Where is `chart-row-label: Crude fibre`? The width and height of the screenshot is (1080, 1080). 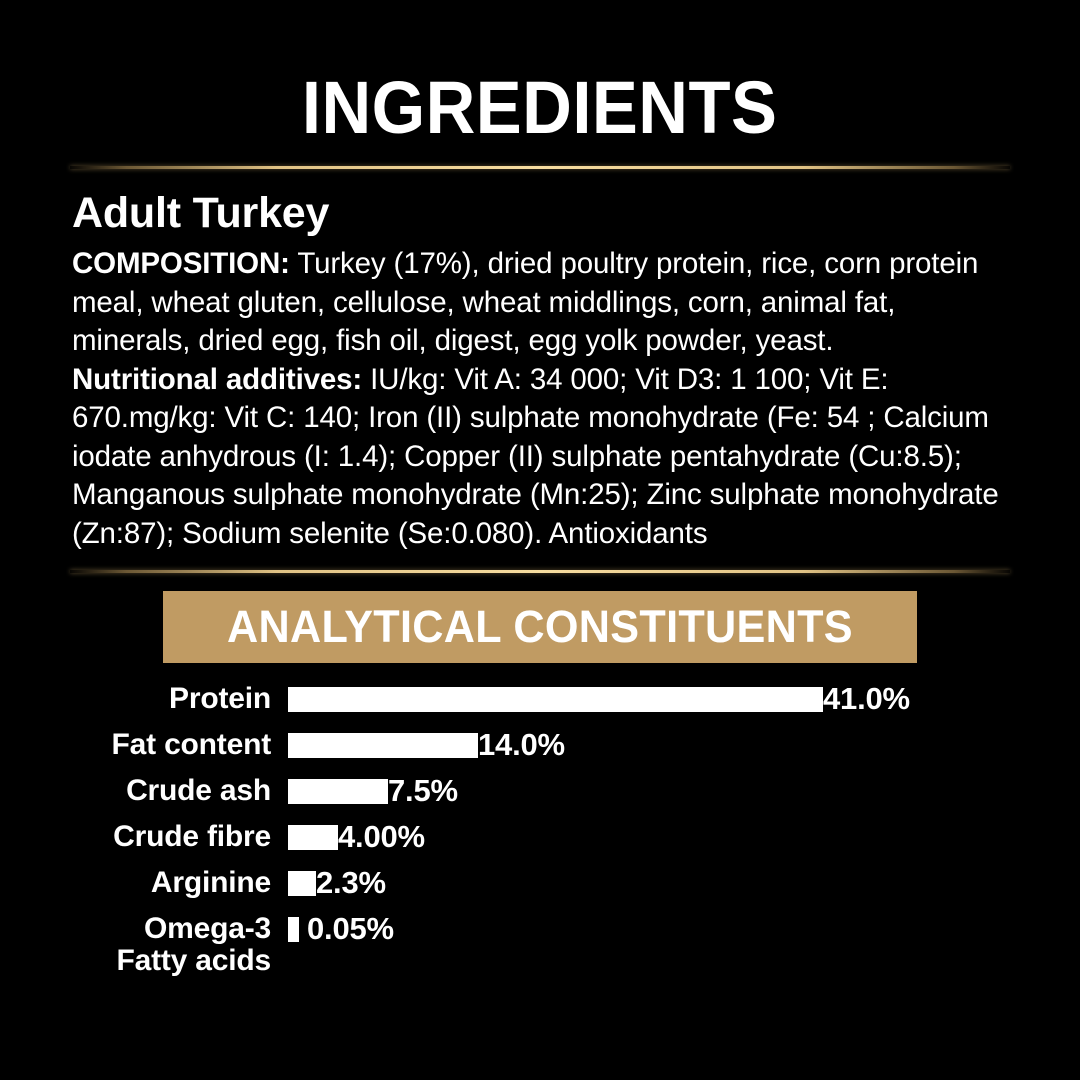 chart-row-label: Crude fibre is located at coordinates (192, 836).